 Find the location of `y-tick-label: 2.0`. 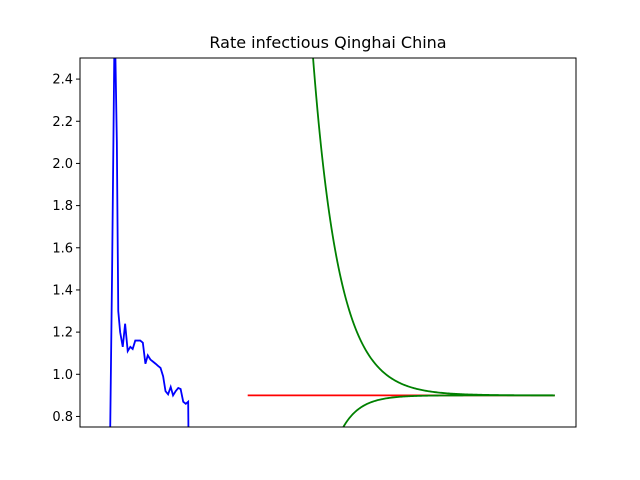

y-tick-label: 2.0 is located at coordinates (62, 164).